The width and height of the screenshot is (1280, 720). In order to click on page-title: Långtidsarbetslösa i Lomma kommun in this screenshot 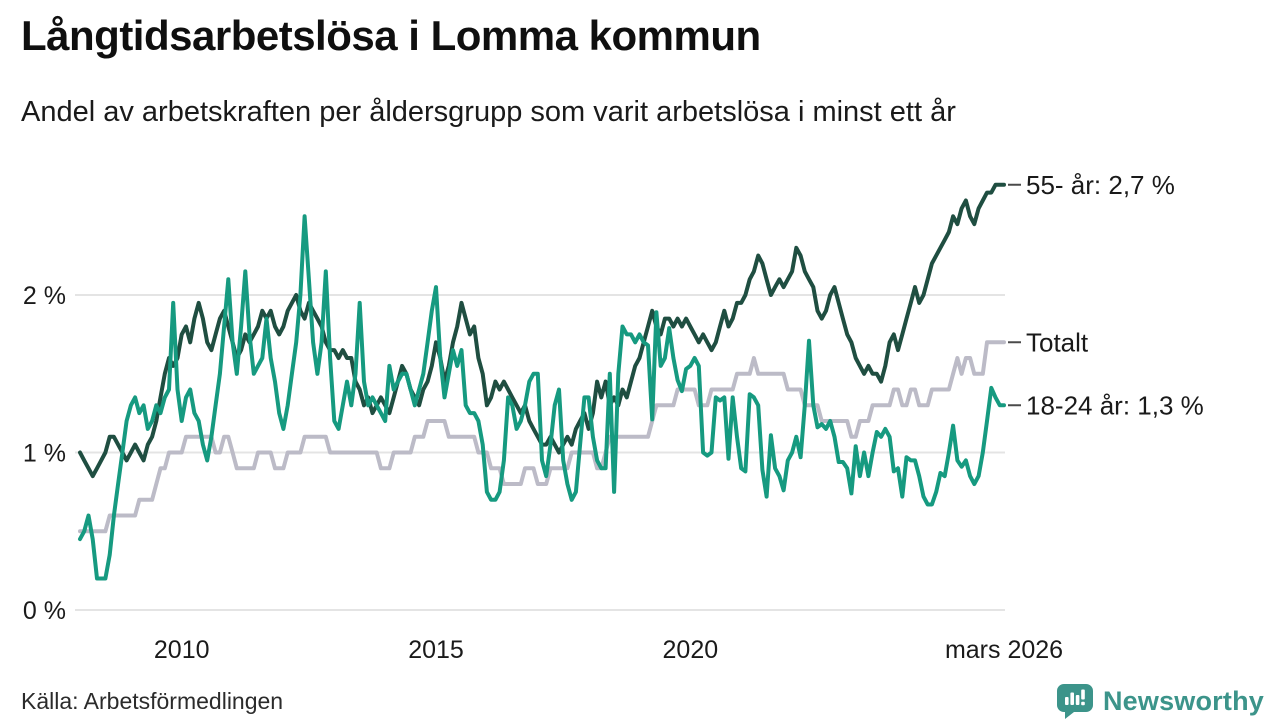, I will do `click(391, 35)`.